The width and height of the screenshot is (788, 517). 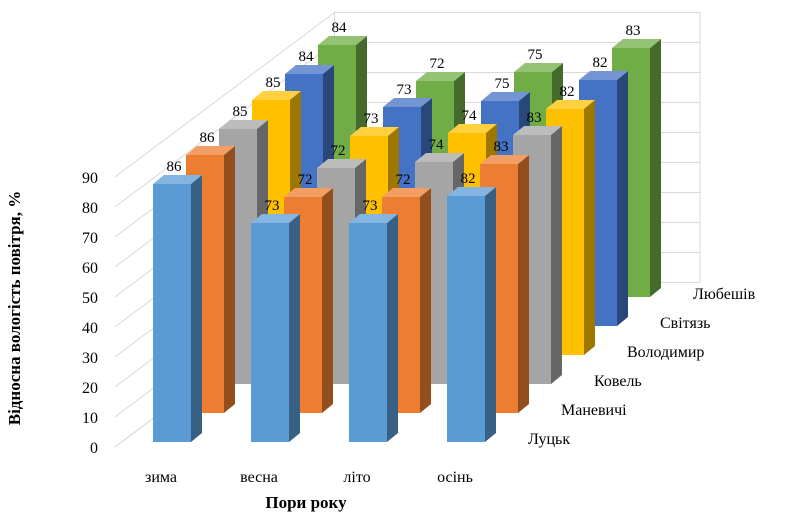 What do you see at coordinates (90, 298) in the screenshot?
I see `y-tick-label: 50` at bounding box center [90, 298].